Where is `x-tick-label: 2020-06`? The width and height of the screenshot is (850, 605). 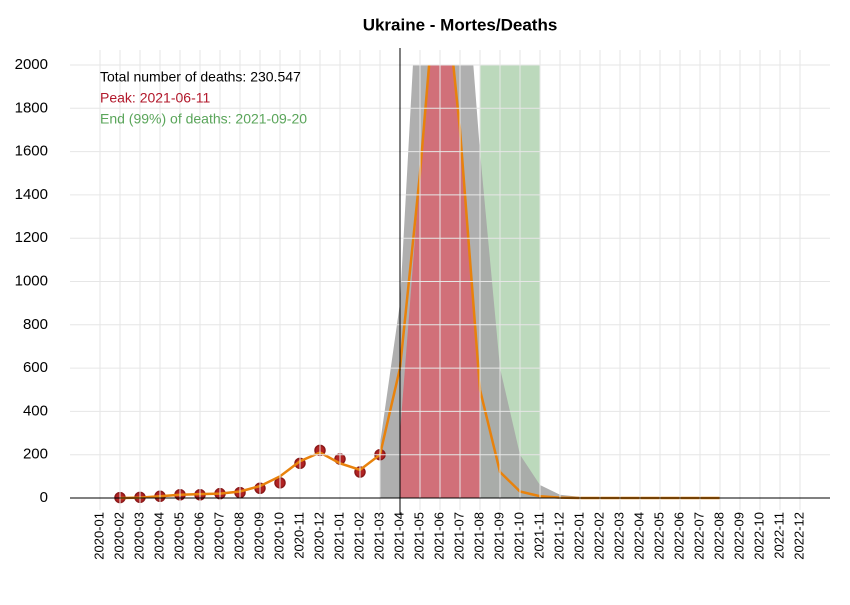
x-tick-label: 2020-06 is located at coordinates (198, 536).